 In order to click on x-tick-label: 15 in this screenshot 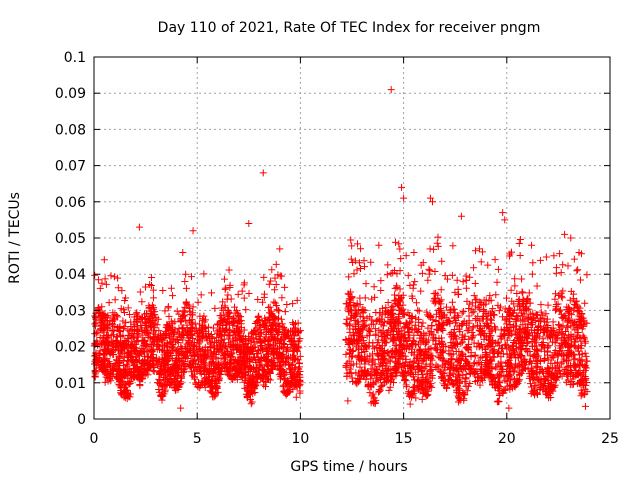, I will do `click(404, 439)`.